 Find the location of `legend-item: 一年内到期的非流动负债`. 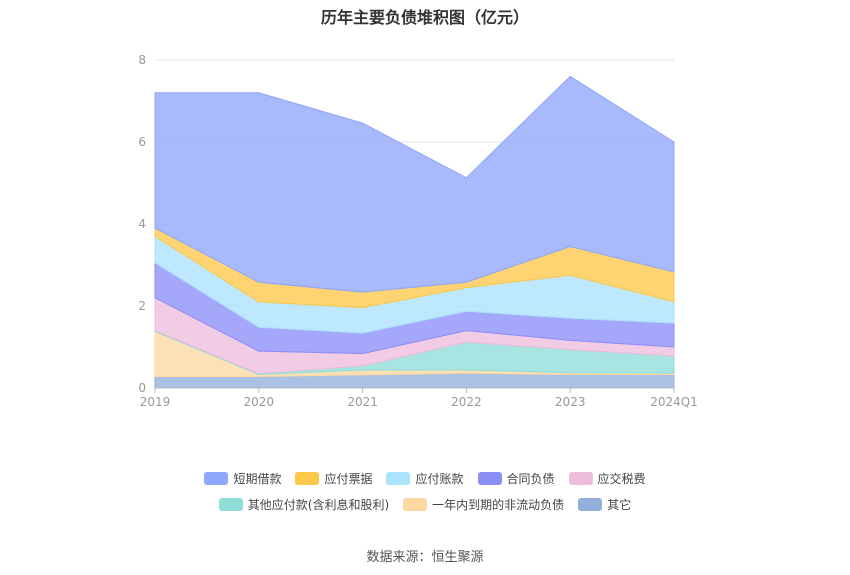

legend-item: 一年内到期的非流动负债 is located at coordinates (483, 504).